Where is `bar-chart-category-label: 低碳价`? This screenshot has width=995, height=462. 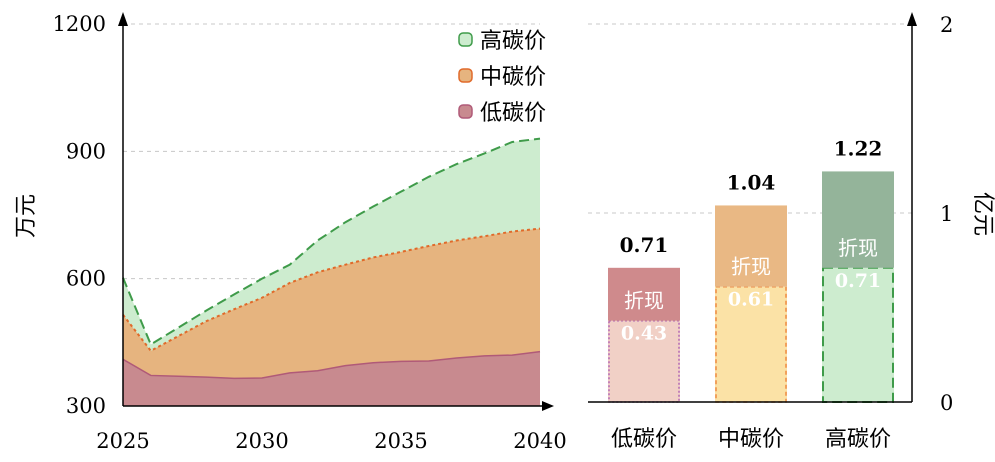
bar-chart-category-label: 低碳价 is located at coordinates (644, 439).